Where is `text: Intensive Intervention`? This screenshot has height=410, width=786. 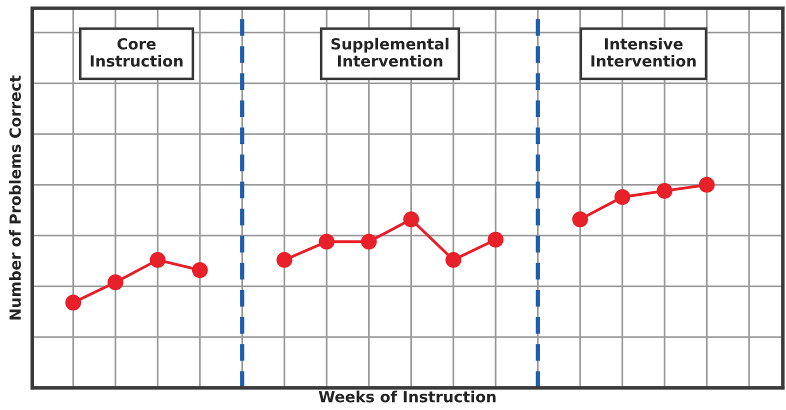
text: Intensive Intervention is located at coordinates (643, 52).